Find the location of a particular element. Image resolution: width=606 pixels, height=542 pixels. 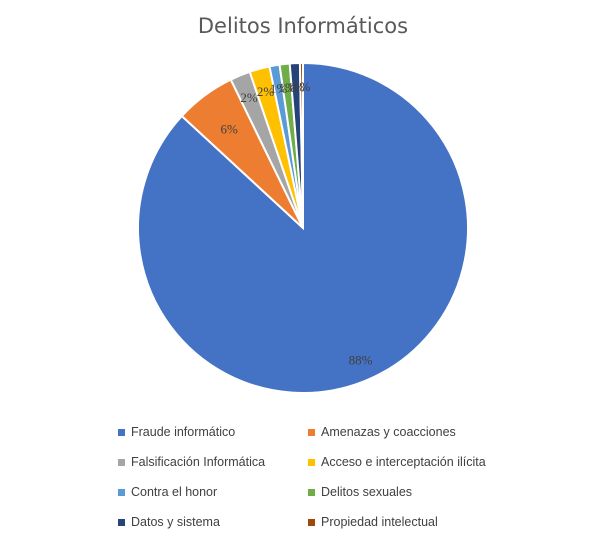

pie-data-labels: 88%6%2% 2%1%1%1%0% is located at coordinates (297, 223).